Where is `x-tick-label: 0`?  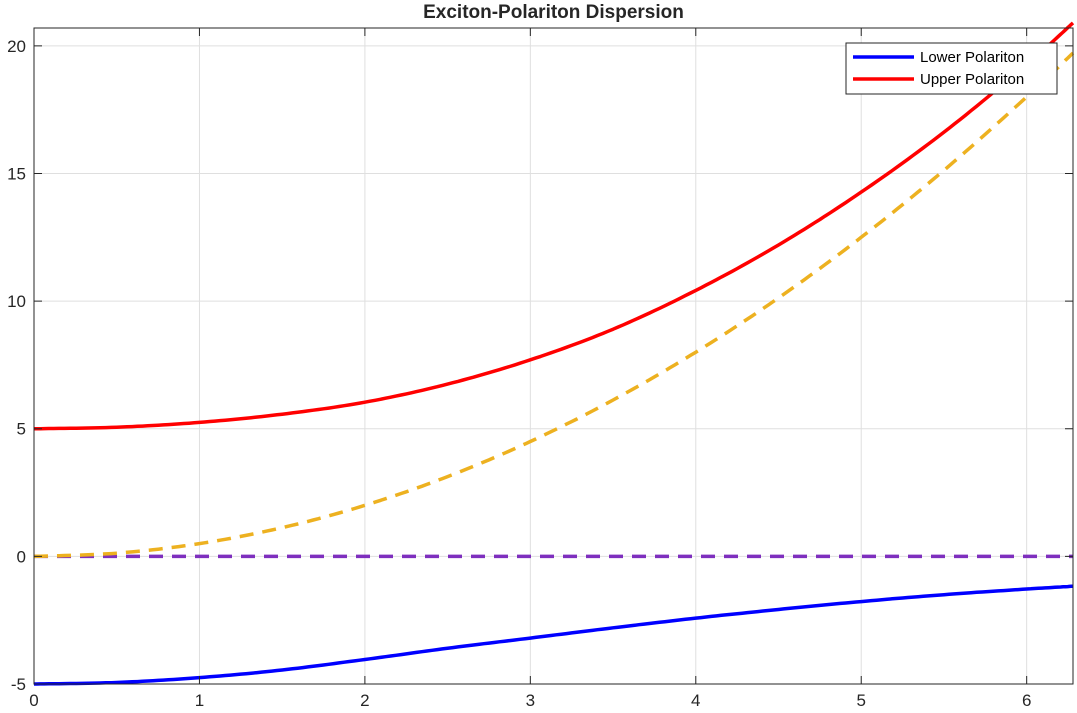 x-tick-label: 0 is located at coordinates (33, 700).